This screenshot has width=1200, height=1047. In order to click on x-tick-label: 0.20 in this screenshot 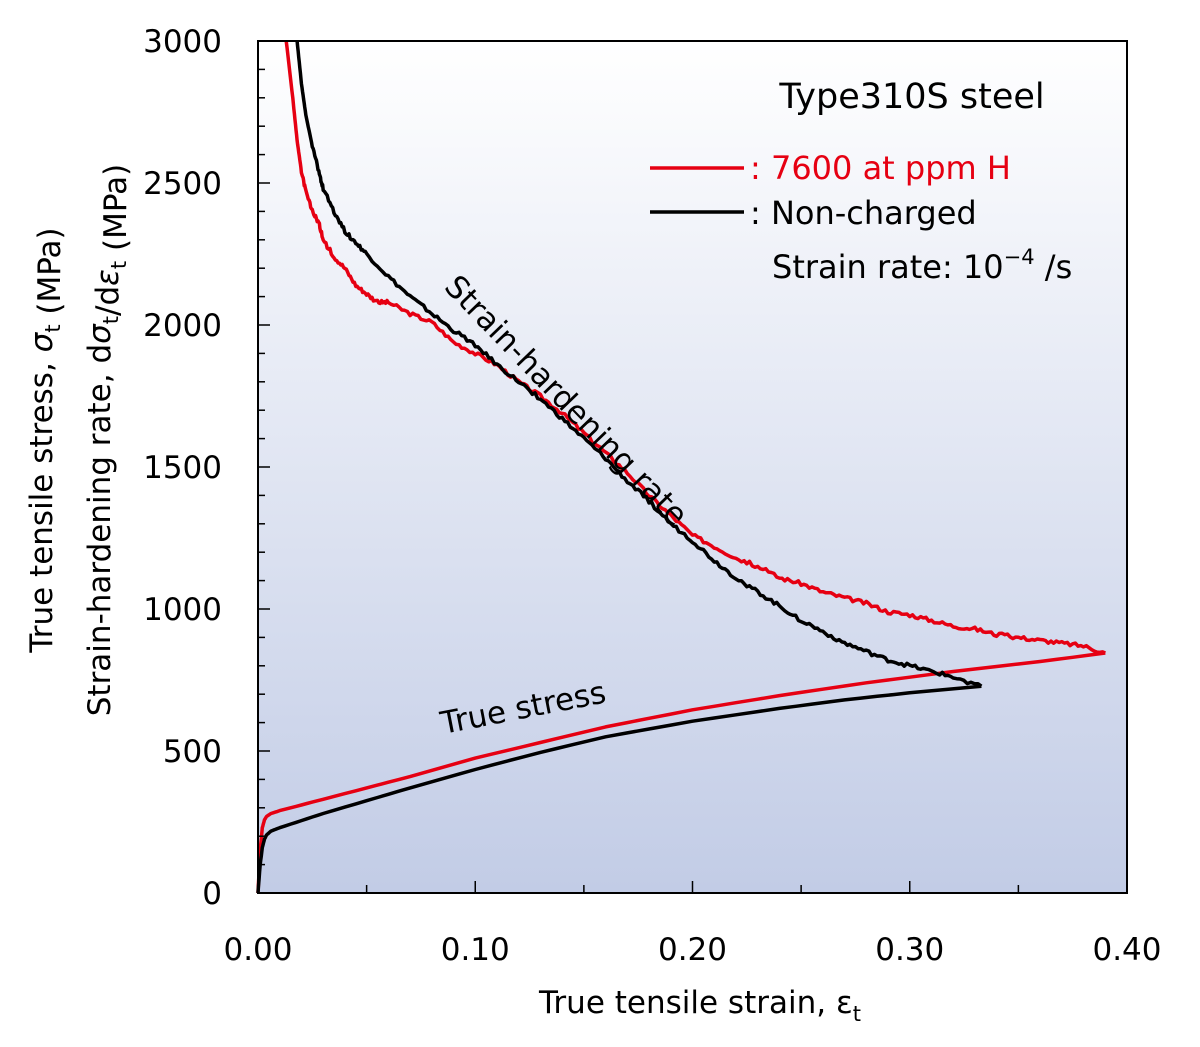, I will do `click(692, 950)`.